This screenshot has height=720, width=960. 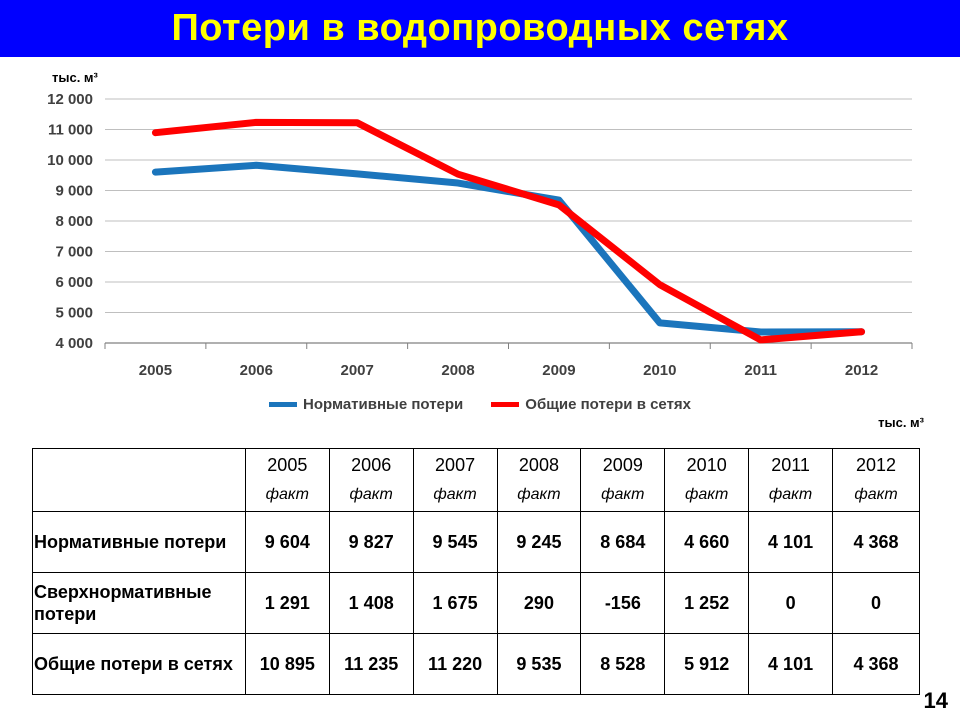 I want to click on table-corner-cell, so click(x=139, y=480).